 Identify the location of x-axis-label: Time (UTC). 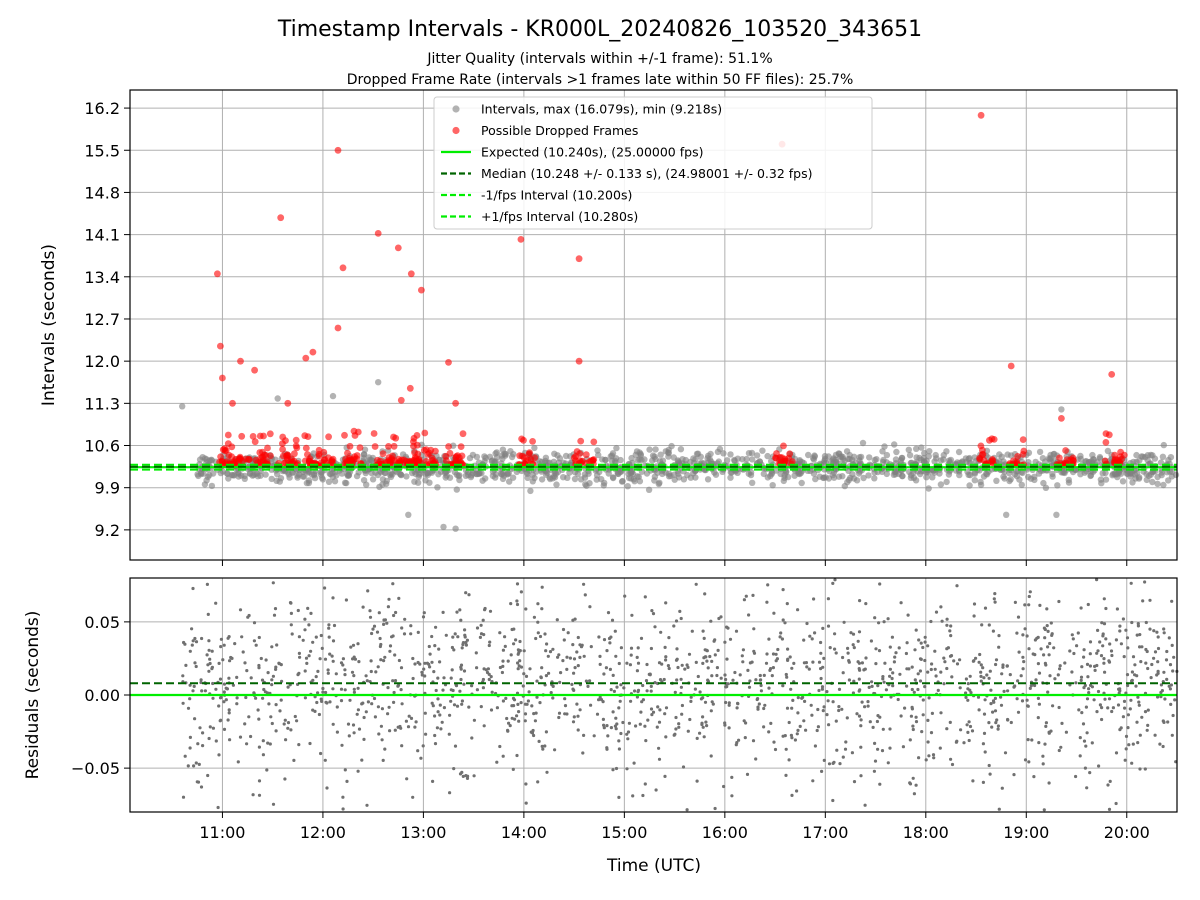
(653, 866).